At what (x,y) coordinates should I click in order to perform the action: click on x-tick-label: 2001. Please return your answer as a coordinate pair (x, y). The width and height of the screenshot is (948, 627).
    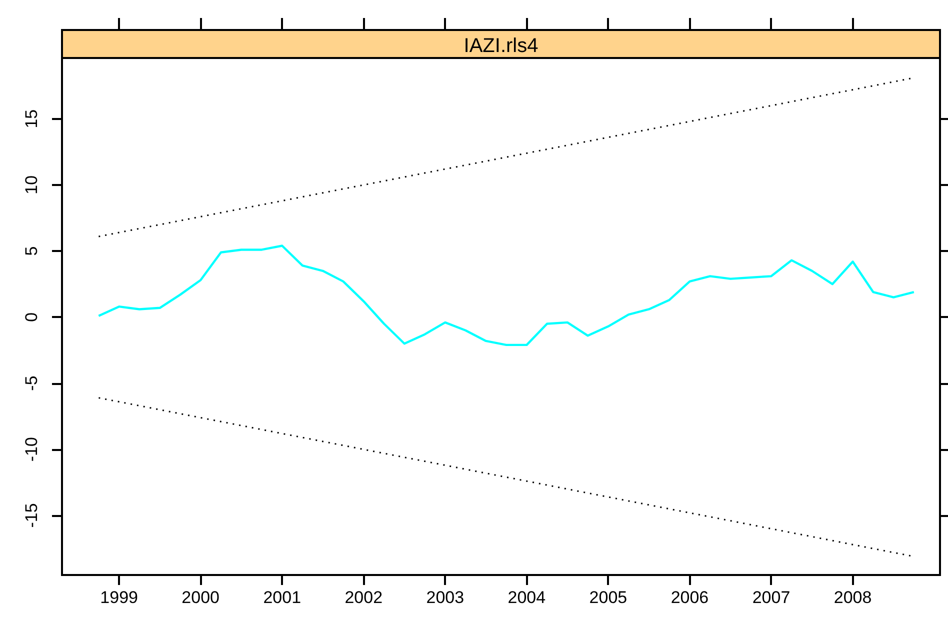
    Looking at the image, I should click on (282, 597).